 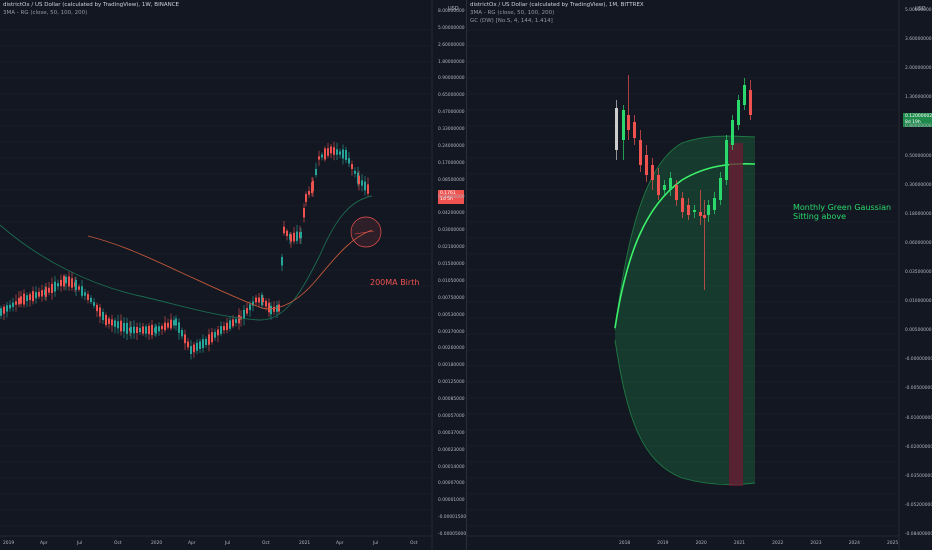 I want to click on left-price-tick: 0.00125000, so click(x=451, y=383).